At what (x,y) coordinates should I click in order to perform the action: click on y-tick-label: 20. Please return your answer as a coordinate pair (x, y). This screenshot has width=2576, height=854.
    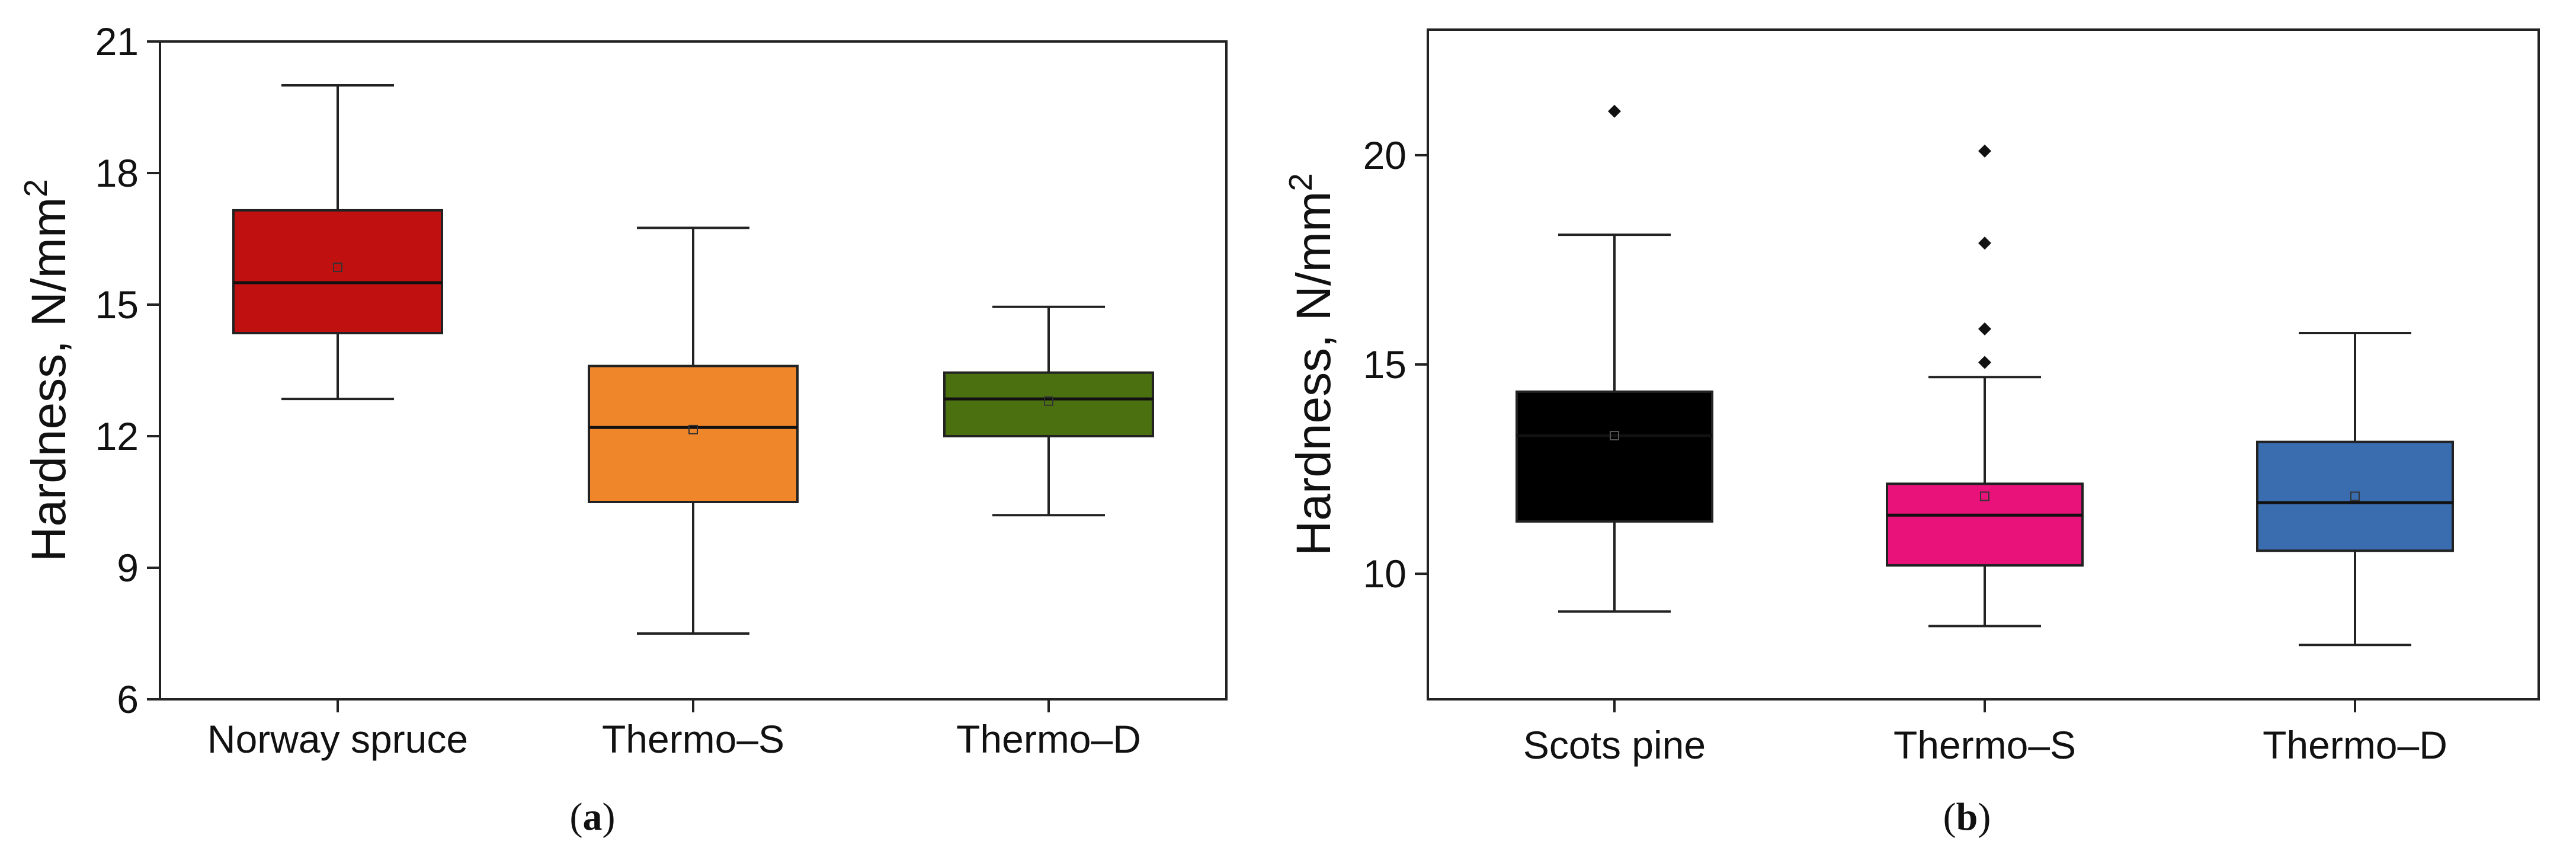
    Looking at the image, I should click on (1384, 155).